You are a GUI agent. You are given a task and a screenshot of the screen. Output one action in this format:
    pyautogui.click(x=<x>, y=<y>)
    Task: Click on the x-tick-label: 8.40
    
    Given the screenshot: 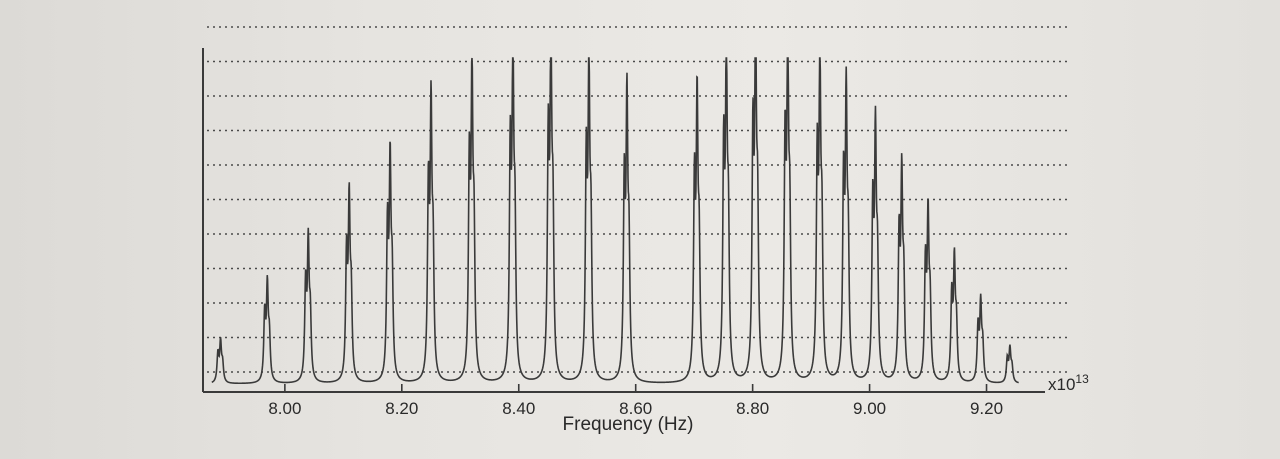 What is the action you would take?
    pyautogui.click(x=518, y=408)
    